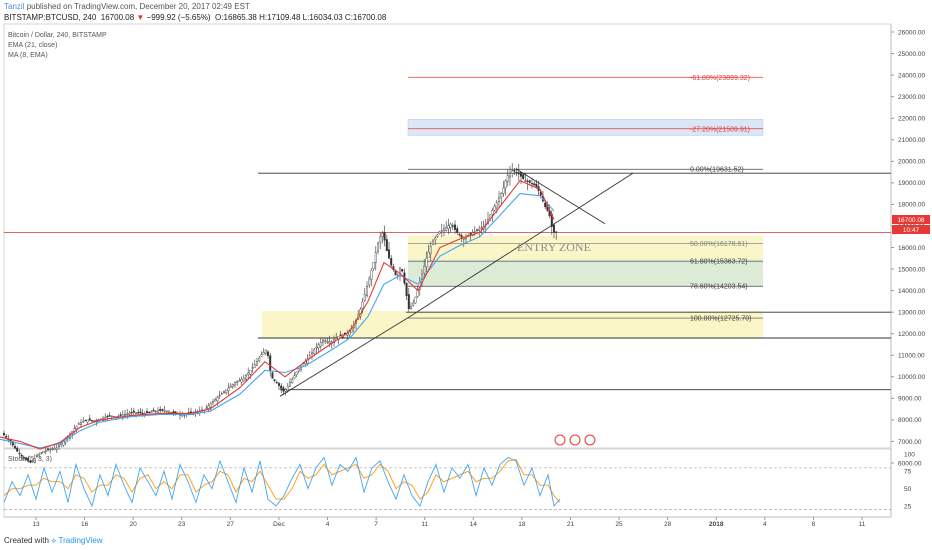 This screenshot has width=932, height=550. What do you see at coordinates (36, 524) in the screenshot?
I see `time-tick-label: 13` at bounding box center [36, 524].